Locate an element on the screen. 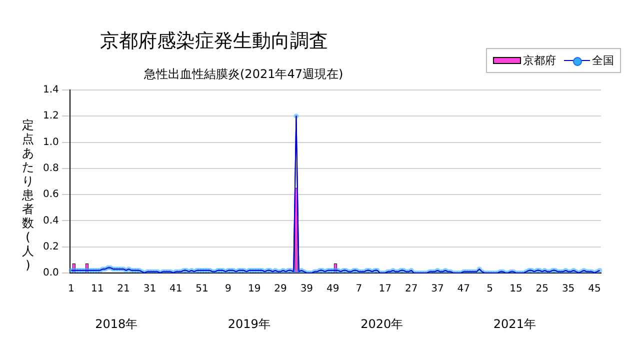  chart-subtitle: 急性出血性結膜炎(2021年47週現在) is located at coordinates (244, 74).